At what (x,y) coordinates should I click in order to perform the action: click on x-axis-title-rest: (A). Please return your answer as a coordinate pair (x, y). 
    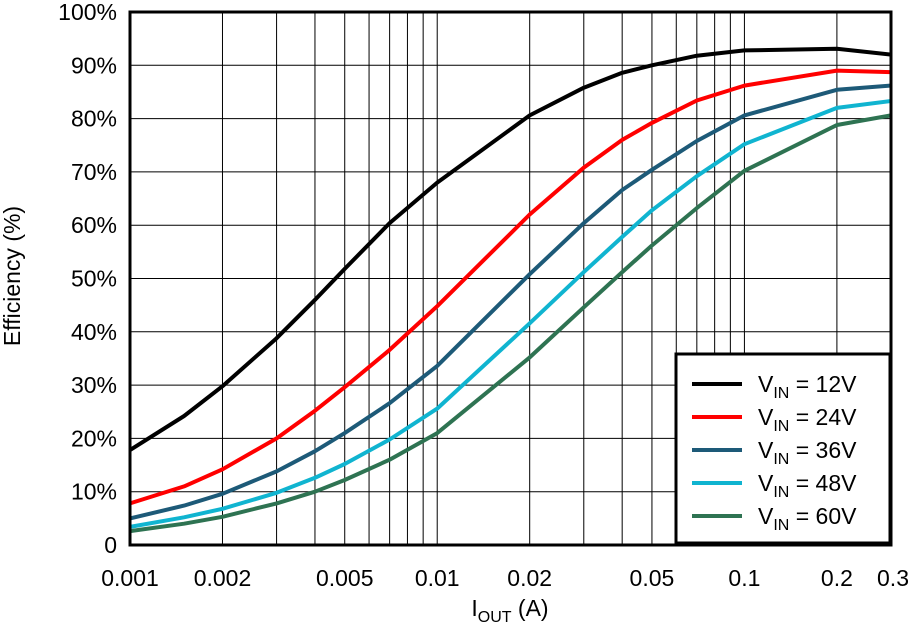
    Looking at the image, I should click on (530, 608).